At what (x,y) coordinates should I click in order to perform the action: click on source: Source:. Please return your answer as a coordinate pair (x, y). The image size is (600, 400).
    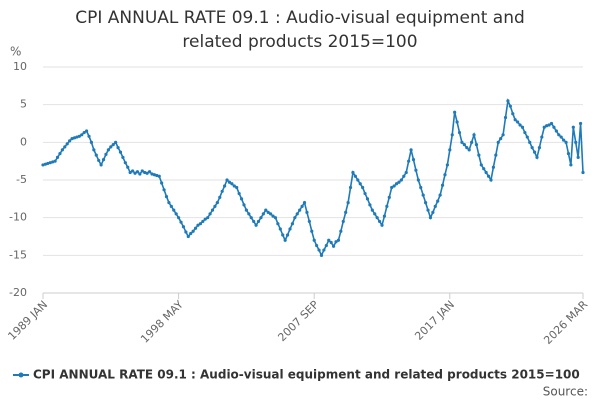
    Looking at the image, I should click on (565, 392).